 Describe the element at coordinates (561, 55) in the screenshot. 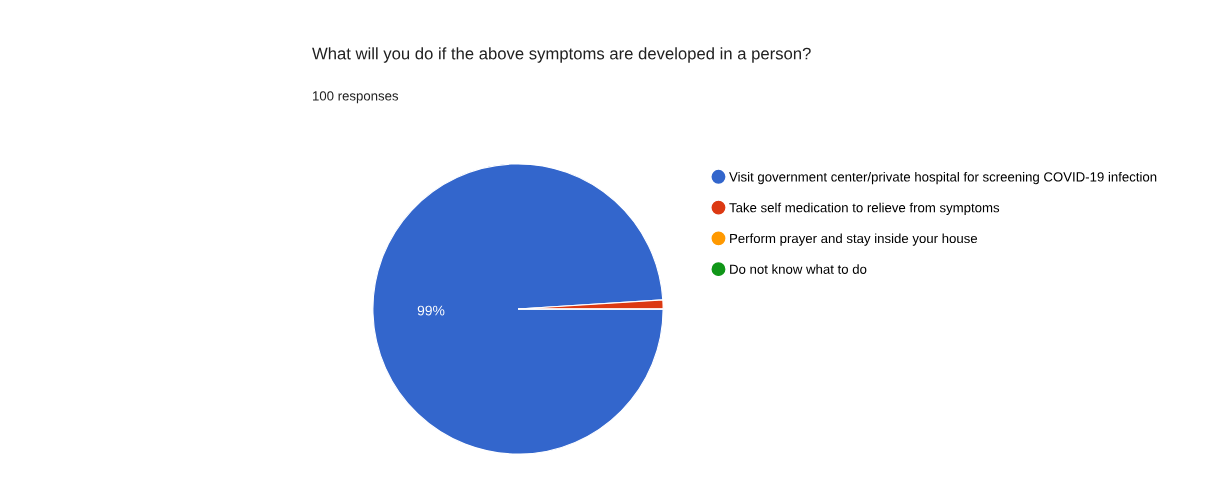

I see `chart-title: What will you do if the above symptoms are developed in a person?` at that location.